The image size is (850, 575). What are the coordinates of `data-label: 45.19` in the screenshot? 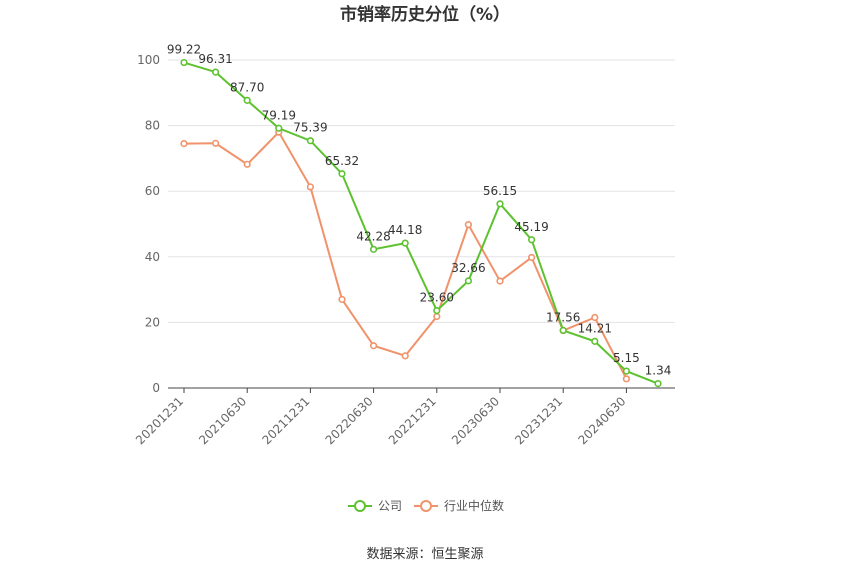 It's located at (531, 227).